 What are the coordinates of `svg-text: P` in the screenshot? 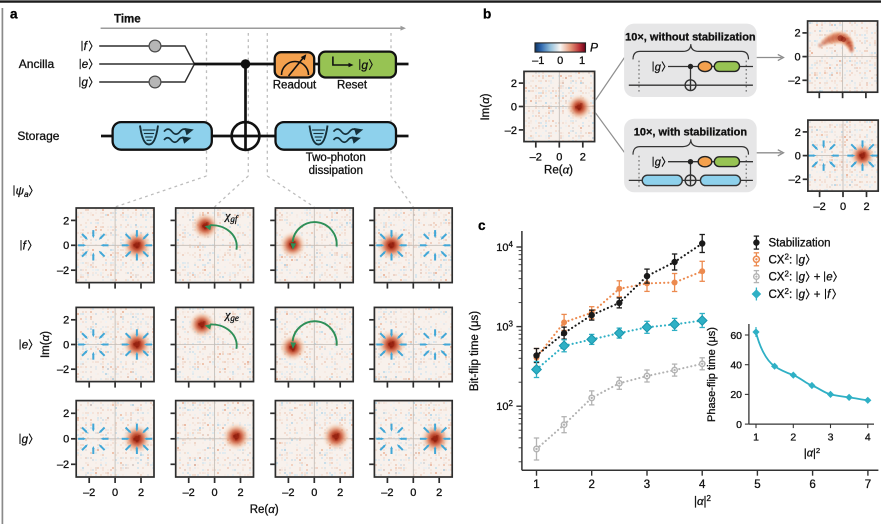 It's located at (594, 48).